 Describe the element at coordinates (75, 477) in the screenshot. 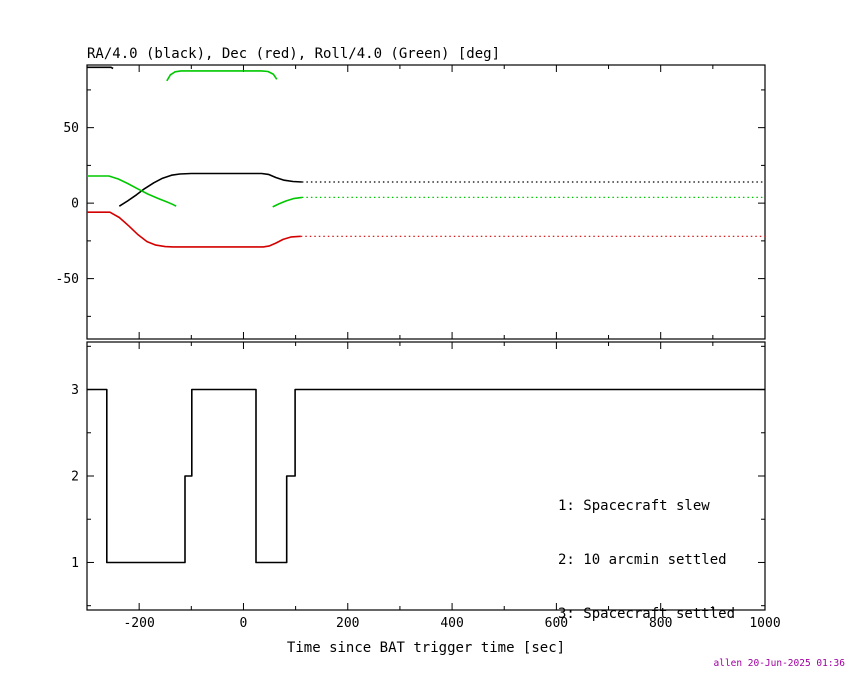

I see `y-tick-label: 2` at that location.